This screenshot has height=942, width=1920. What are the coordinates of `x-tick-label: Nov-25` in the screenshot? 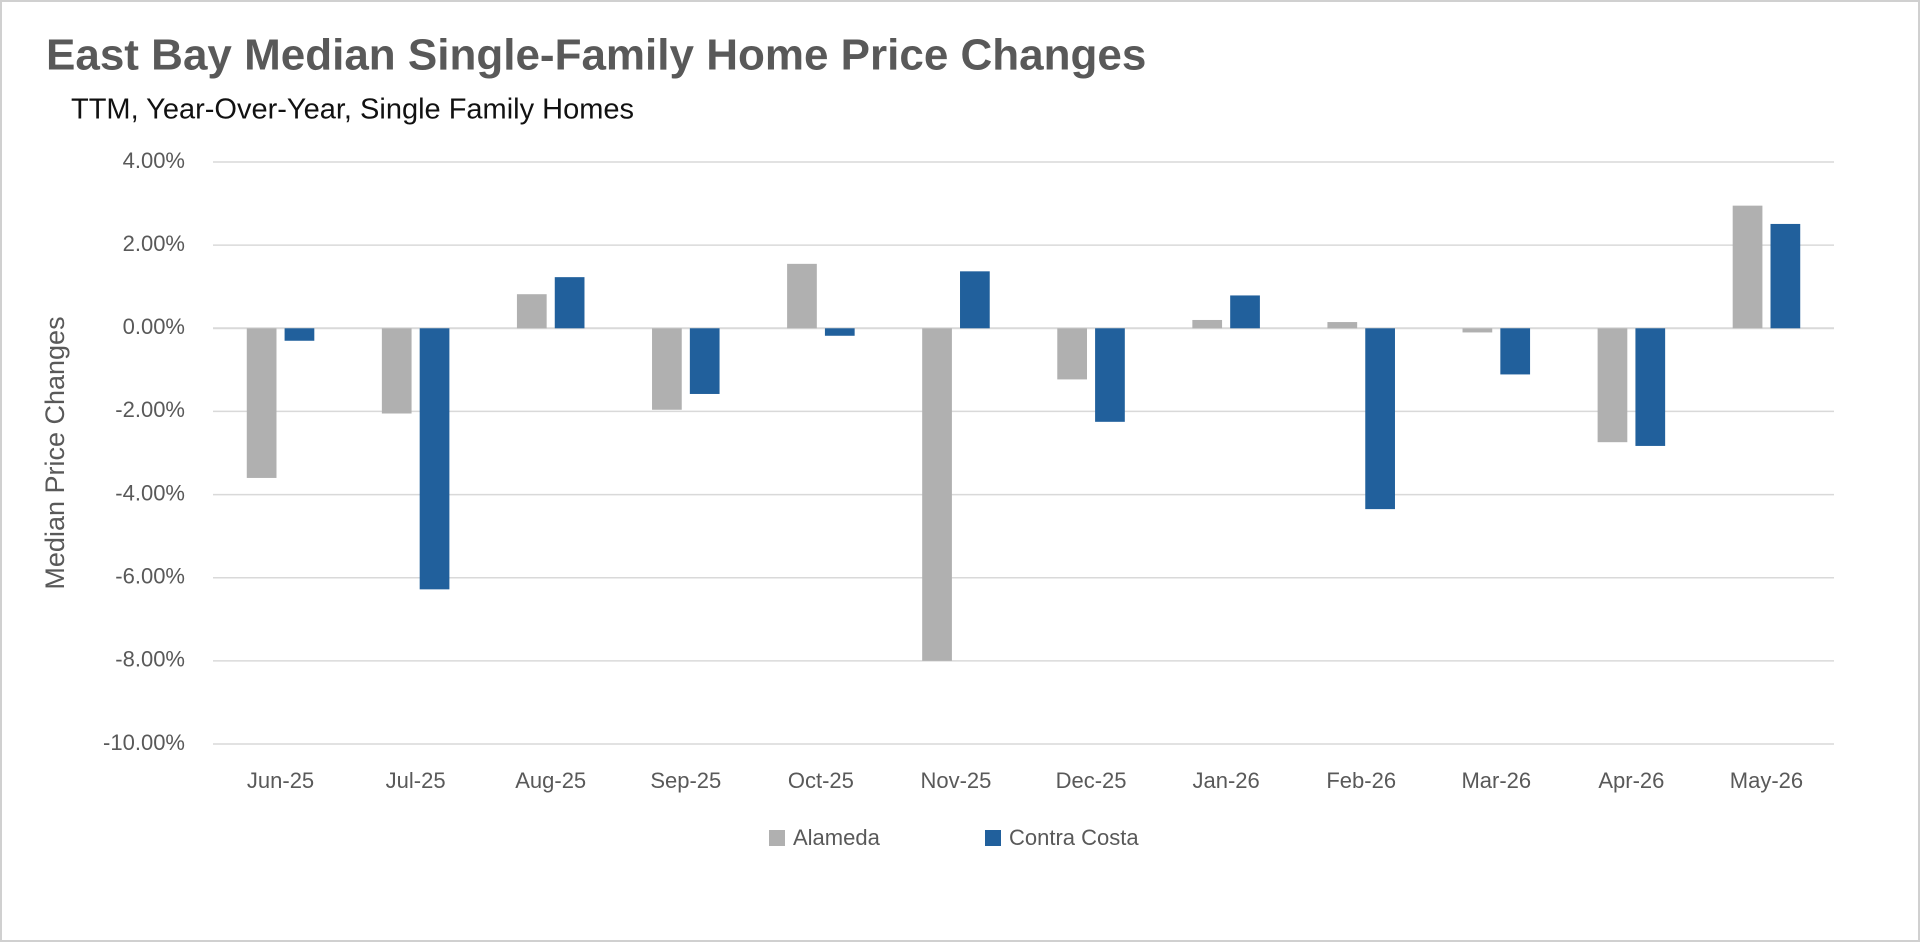 It's located at (955, 780).